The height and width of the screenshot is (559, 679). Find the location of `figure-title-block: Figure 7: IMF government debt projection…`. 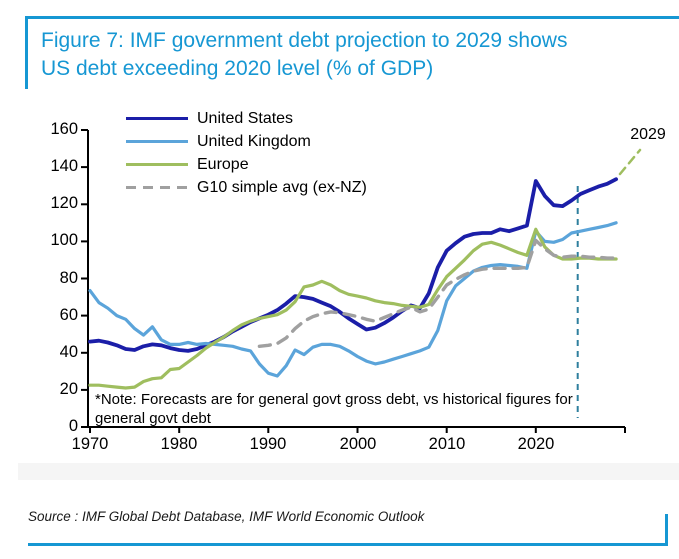

figure-title-block: Figure 7: IMF government debt projection… is located at coordinates (348, 52).